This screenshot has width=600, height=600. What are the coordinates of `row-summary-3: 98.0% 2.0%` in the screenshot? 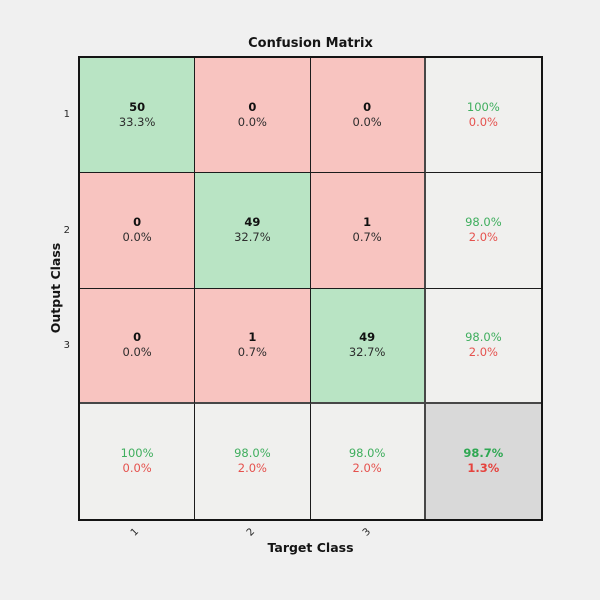 It's located at (483, 346).